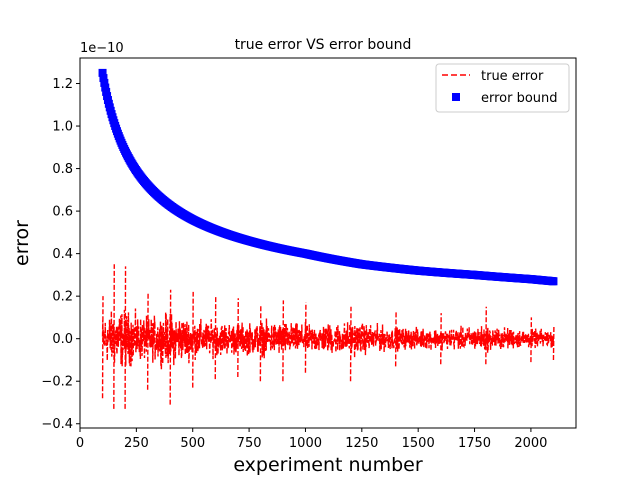  What do you see at coordinates (519, 98) in the screenshot?
I see `legend-error-bound-label: error bound` at bounding box center [519, 98].